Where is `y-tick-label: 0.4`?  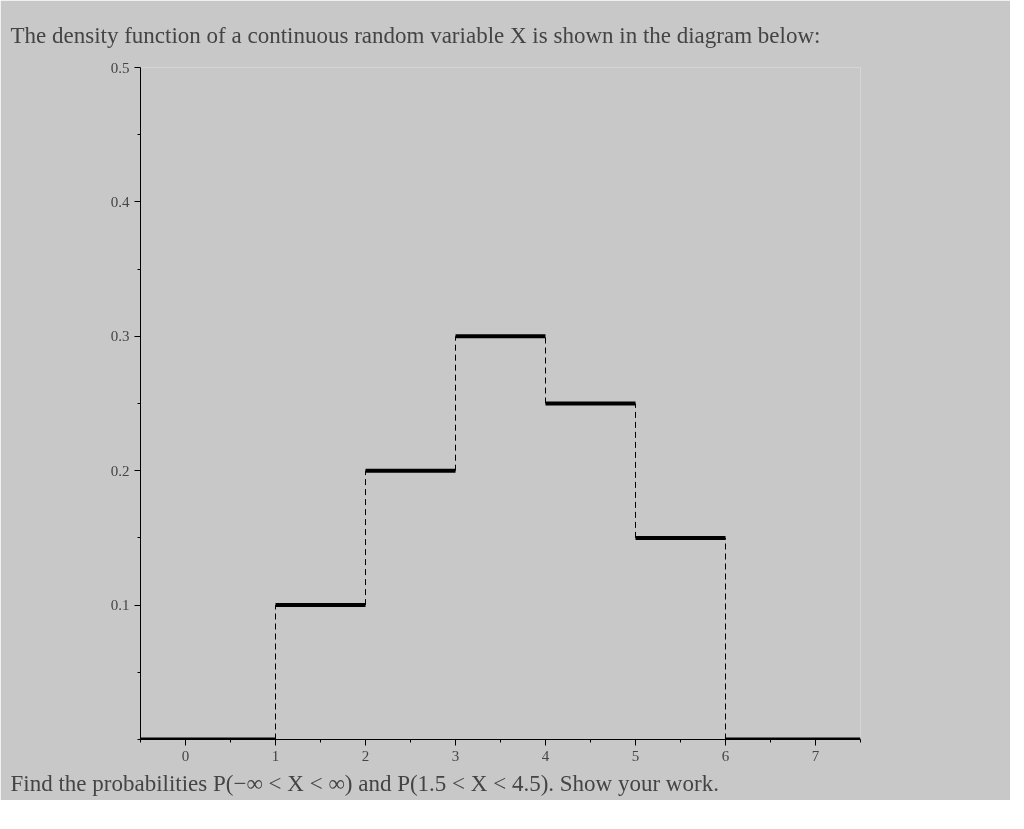
y-tick-label: 0.4 is located at coordinates (120, 201).